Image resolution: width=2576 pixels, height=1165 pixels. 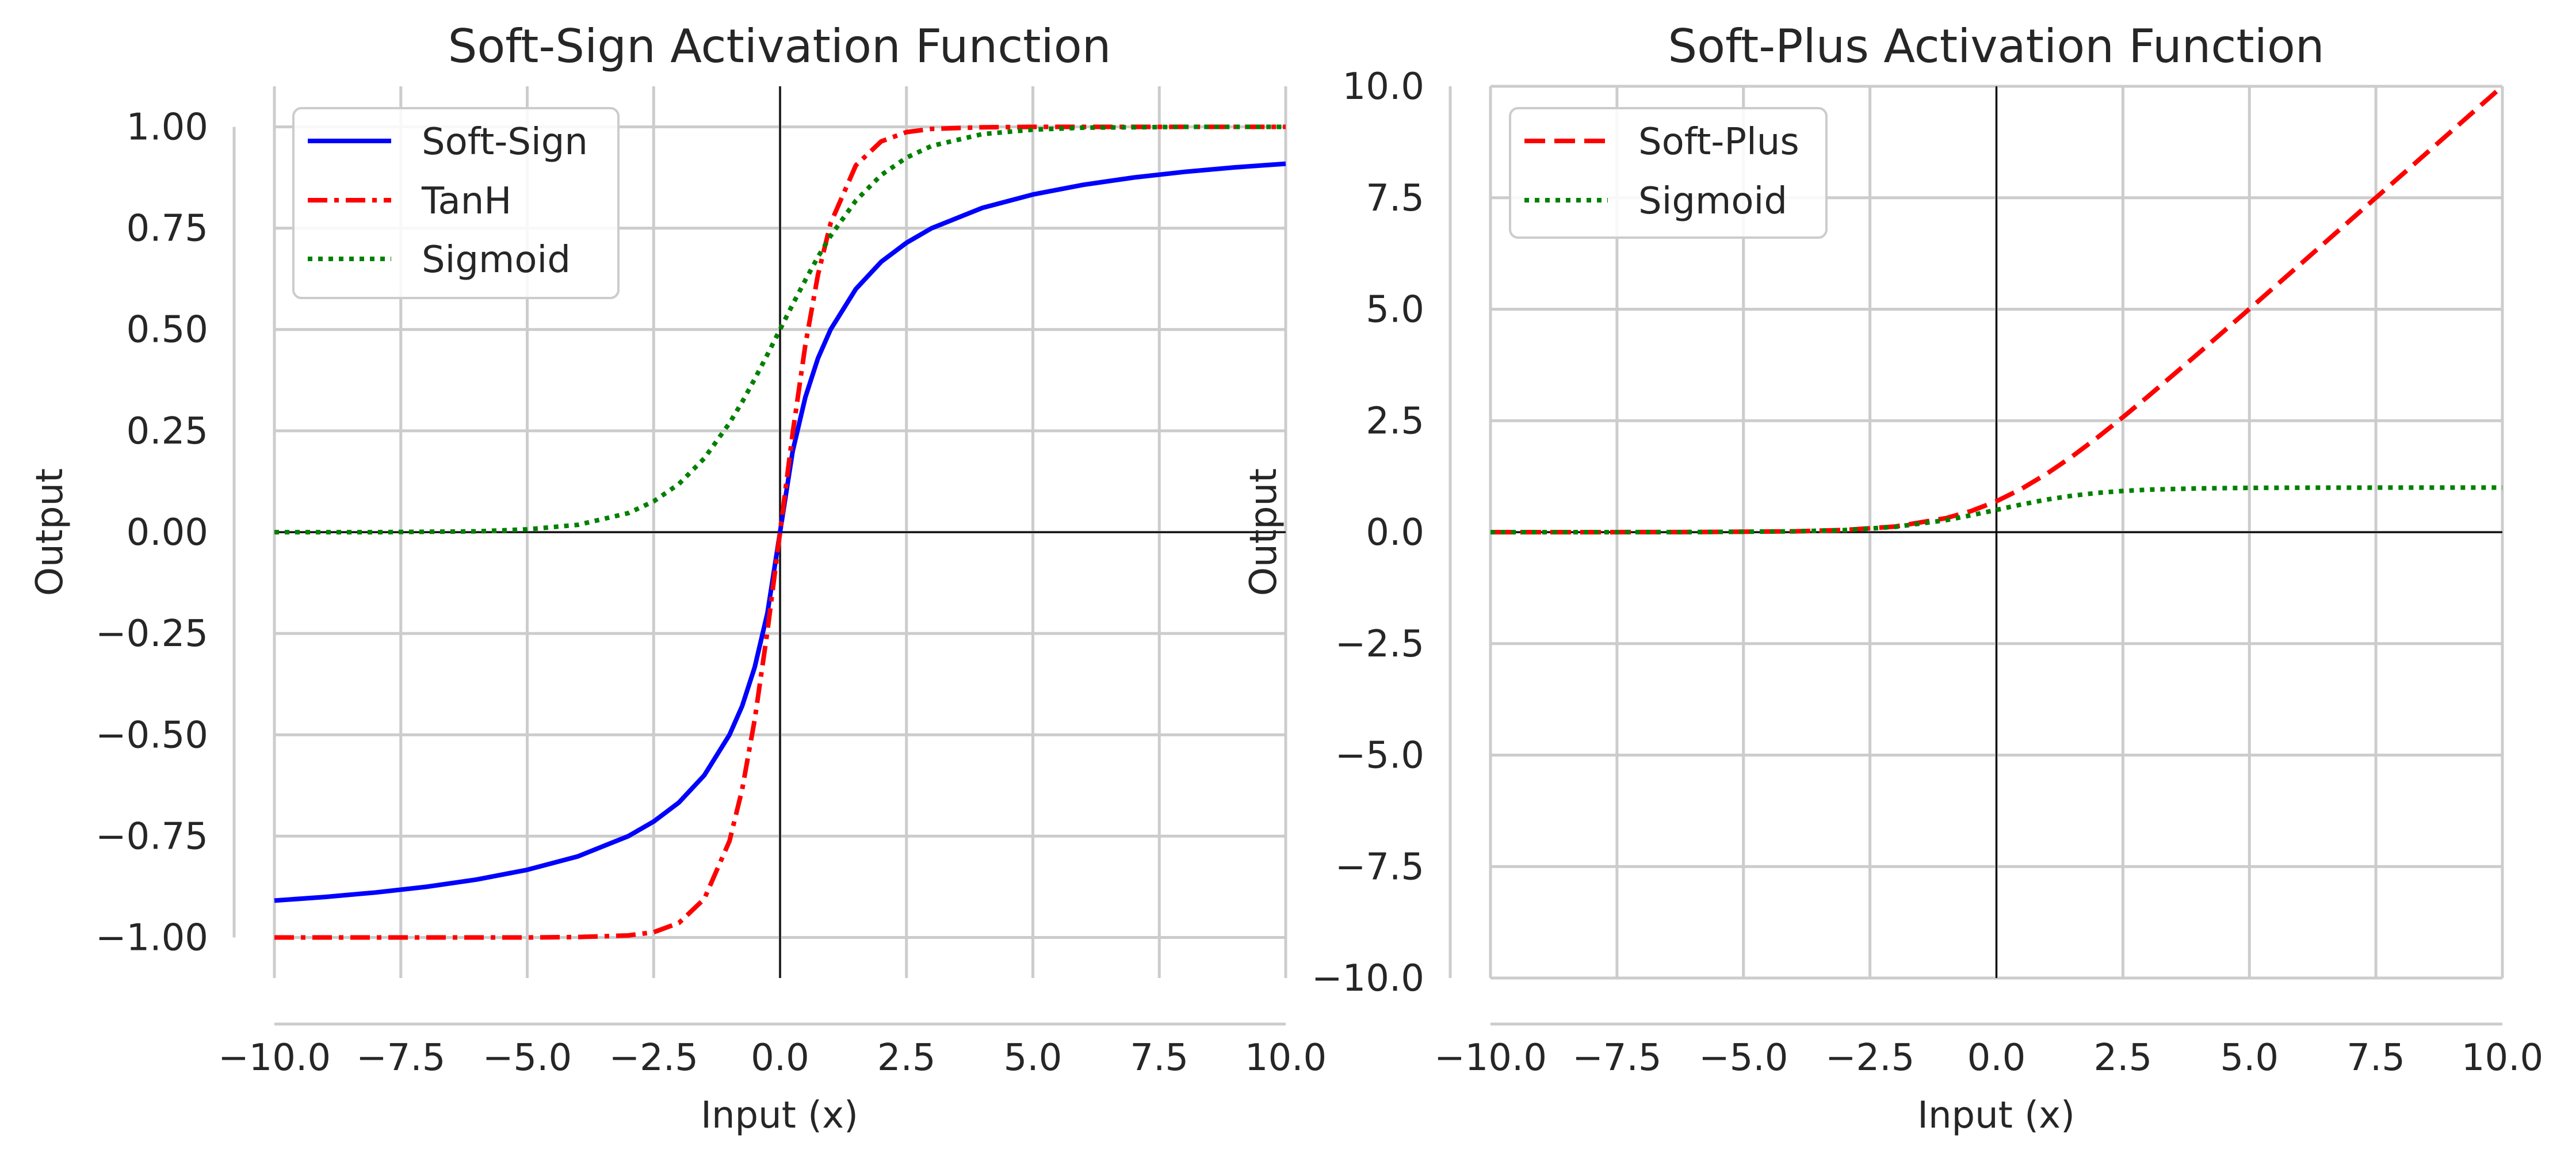 I want to click on y-tick-label: 0.50, so click(x=168, y=330).